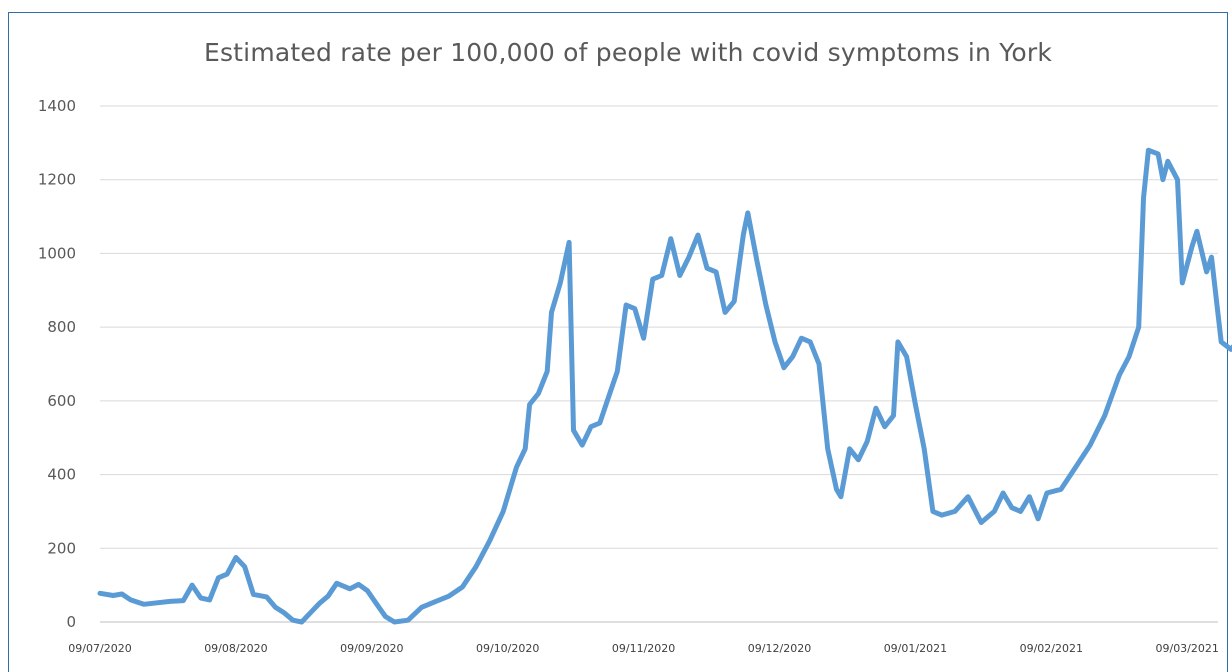  Describe the element at coordinates (99, 648) in the screenshot. I see `x-tick-label: 09/07/2020` at that location.